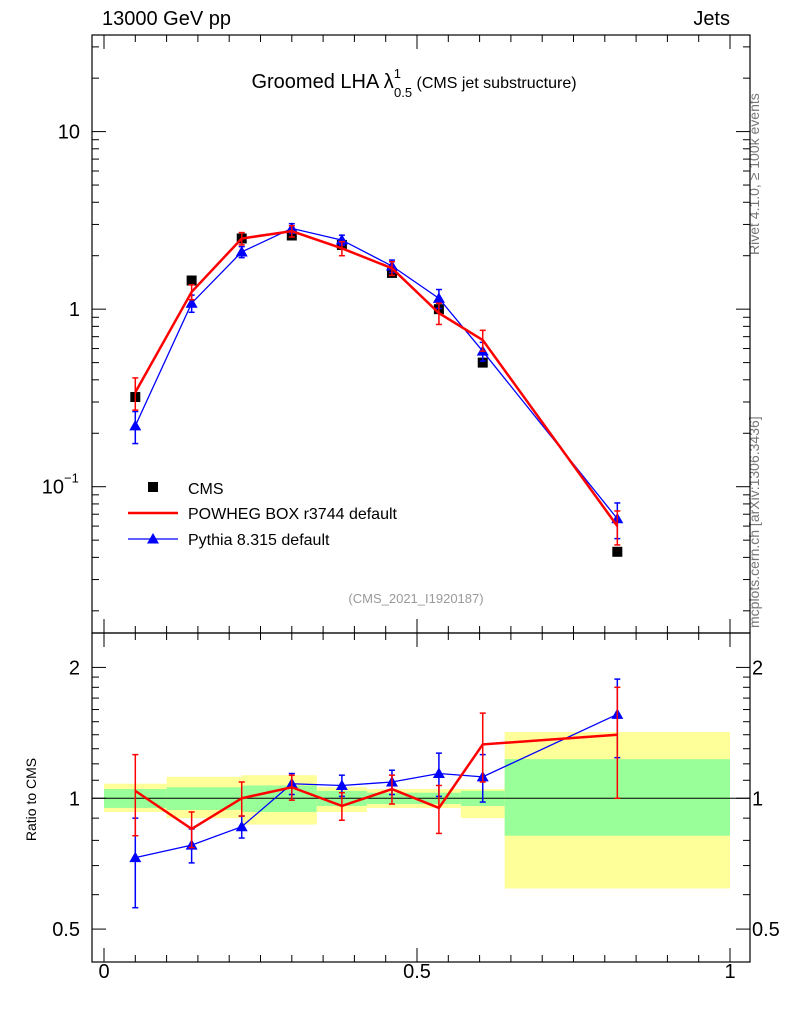  Describe the element at coordinates (206, 489) in the screenshot. I see `legend-cms-label: CMS` at that location.